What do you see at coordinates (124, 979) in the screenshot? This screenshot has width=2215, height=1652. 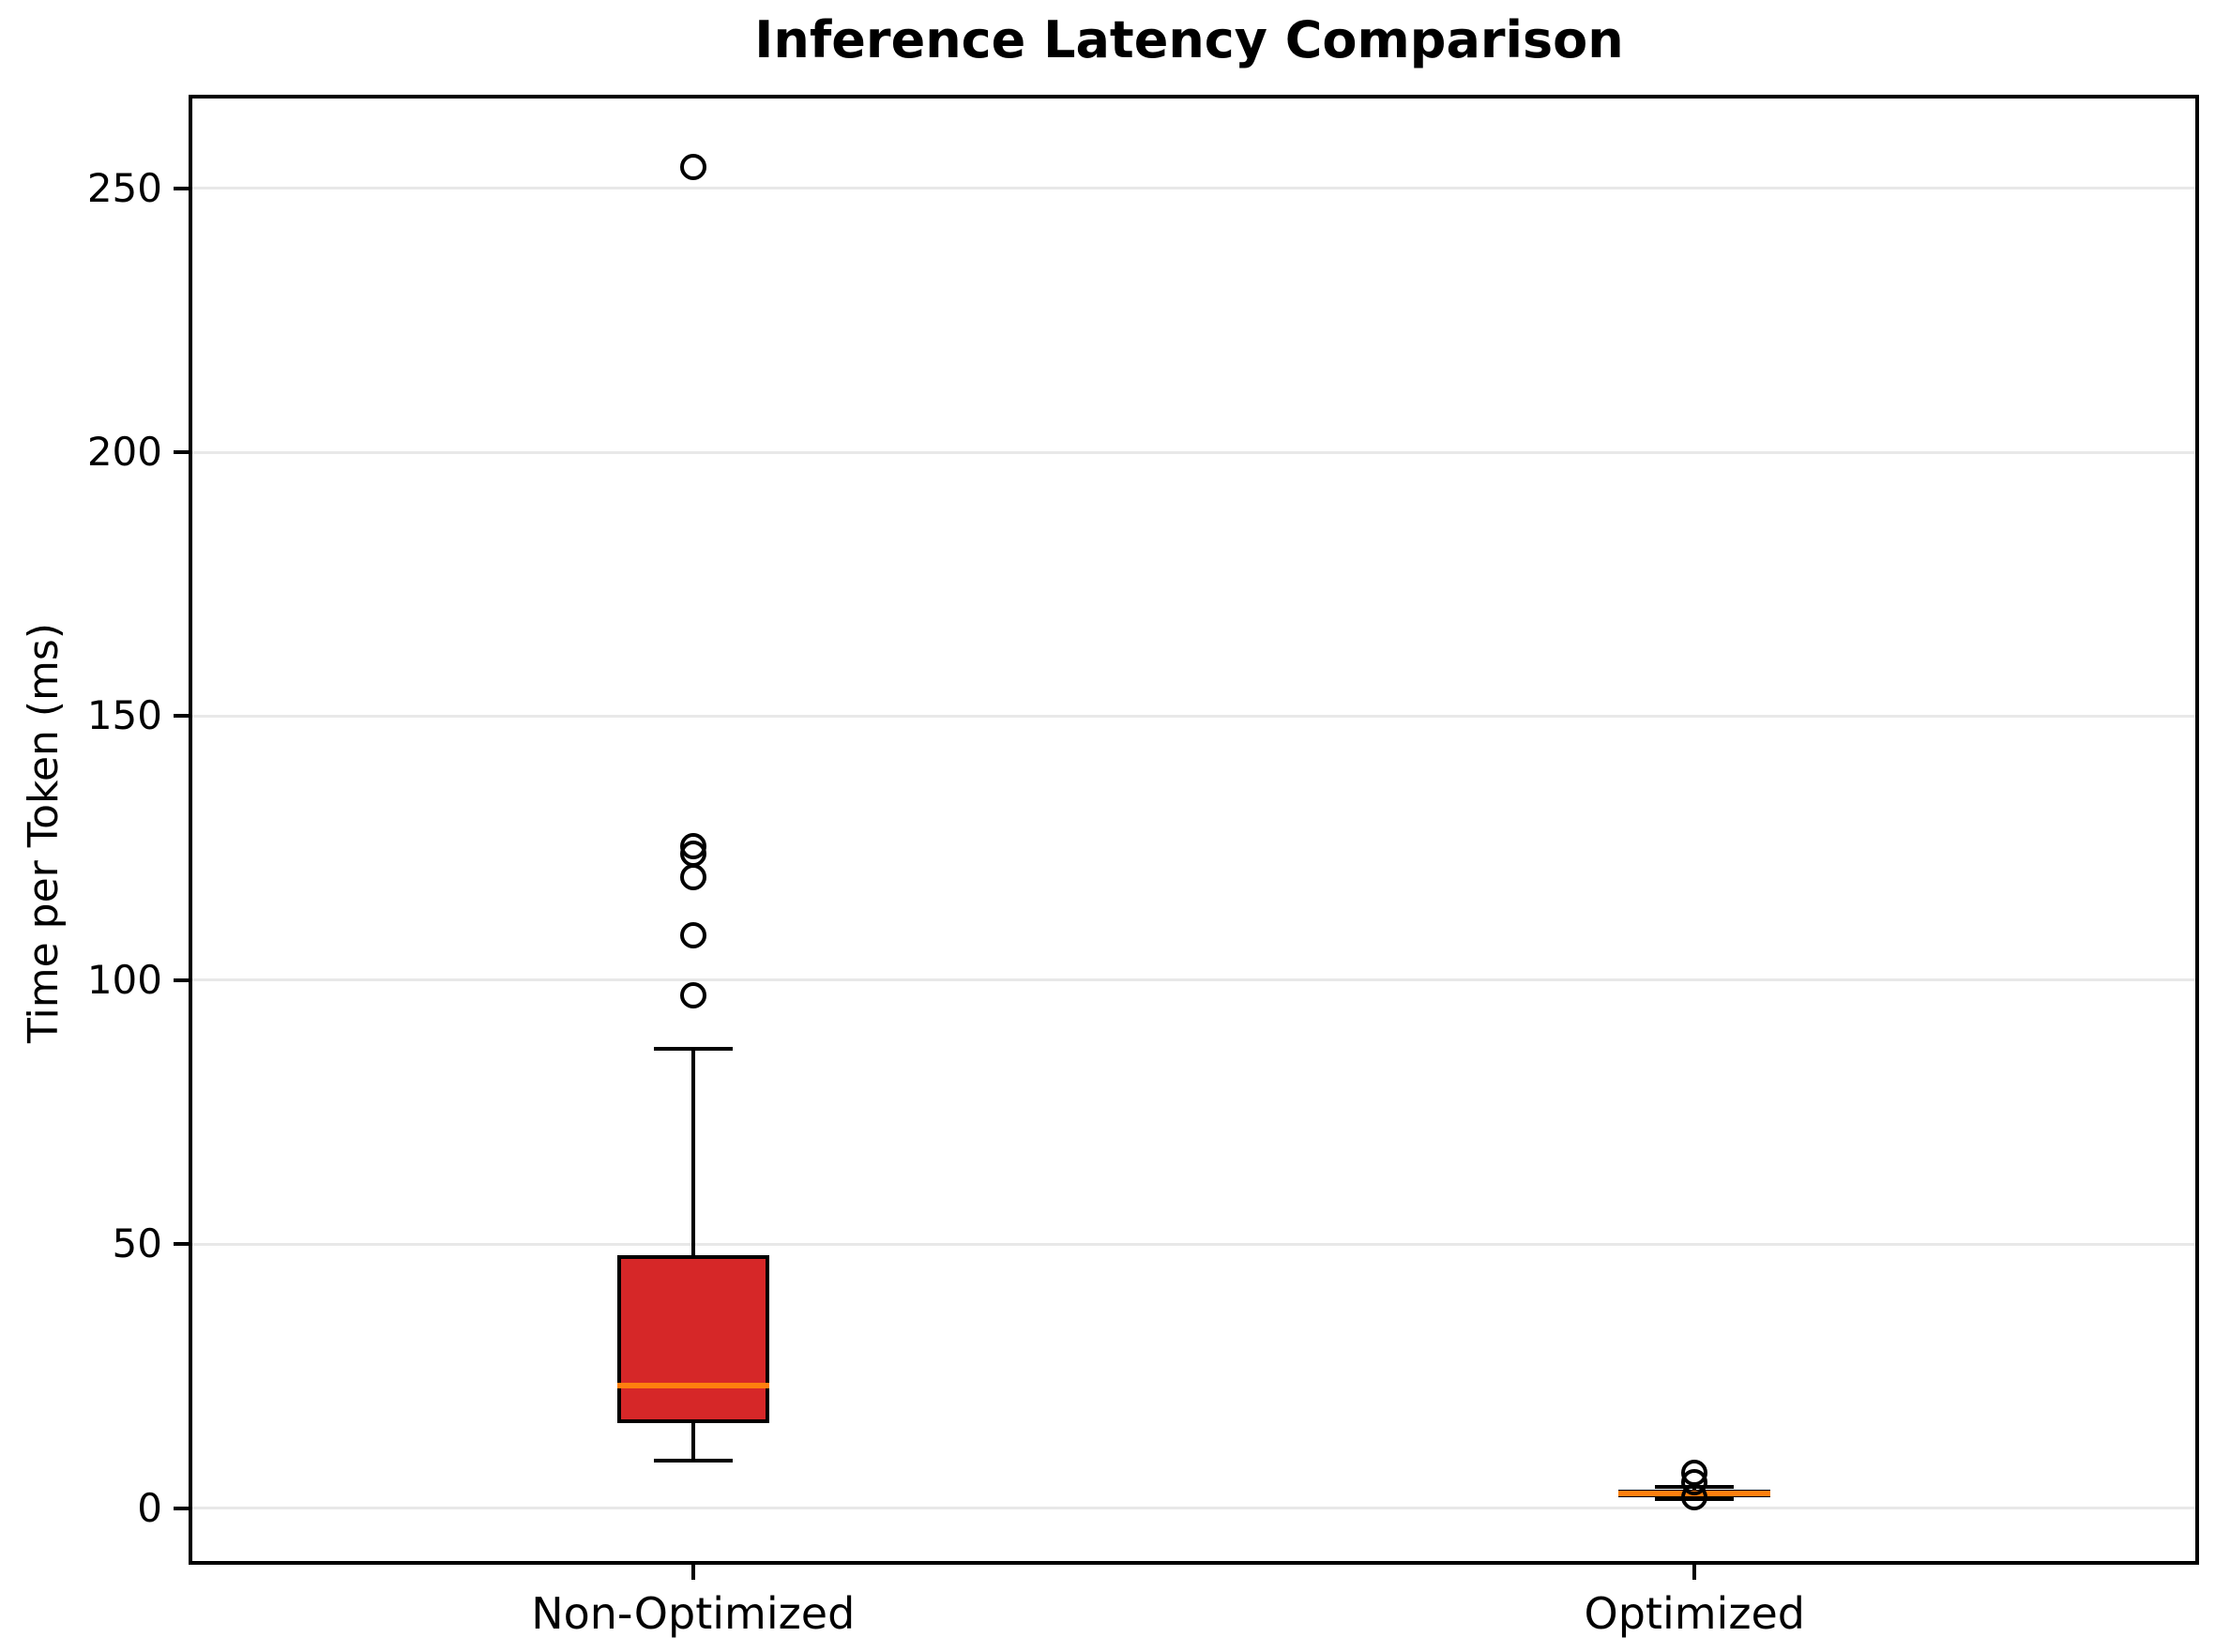 I see `y-tick-label: 100` at bounding box center [124, 979].